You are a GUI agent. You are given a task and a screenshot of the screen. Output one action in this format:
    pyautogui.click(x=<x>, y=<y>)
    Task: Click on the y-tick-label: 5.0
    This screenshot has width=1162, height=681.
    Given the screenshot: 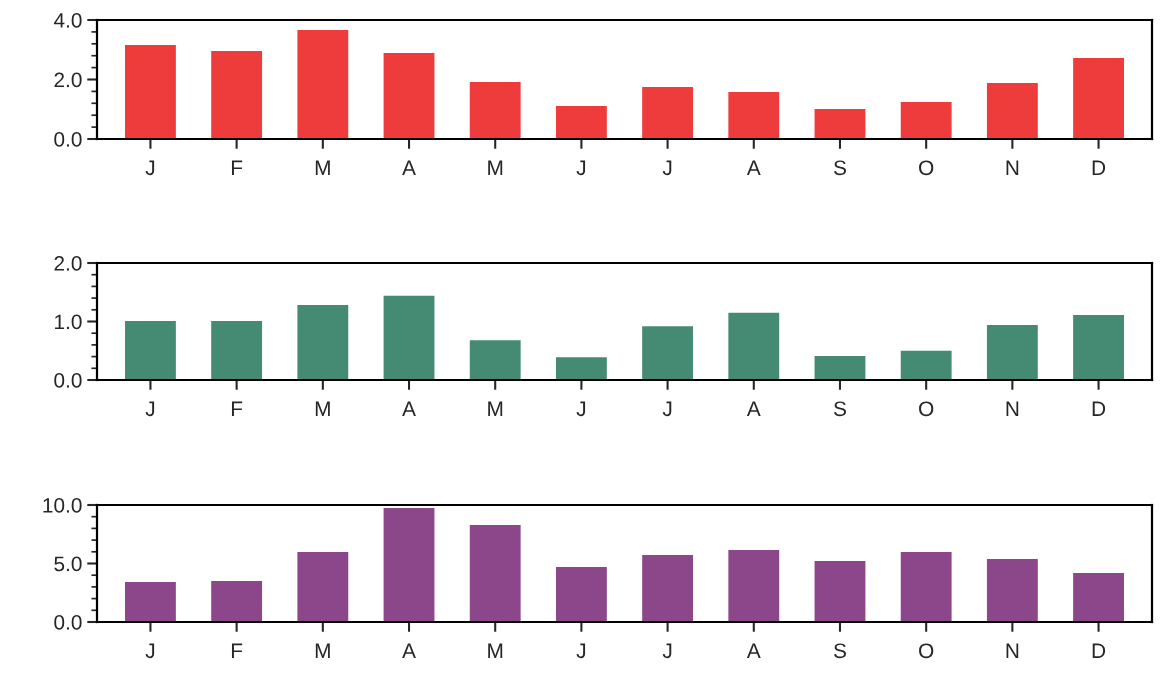 What is the action you would take?
    pyautogui.click(x=68, y=564)
    